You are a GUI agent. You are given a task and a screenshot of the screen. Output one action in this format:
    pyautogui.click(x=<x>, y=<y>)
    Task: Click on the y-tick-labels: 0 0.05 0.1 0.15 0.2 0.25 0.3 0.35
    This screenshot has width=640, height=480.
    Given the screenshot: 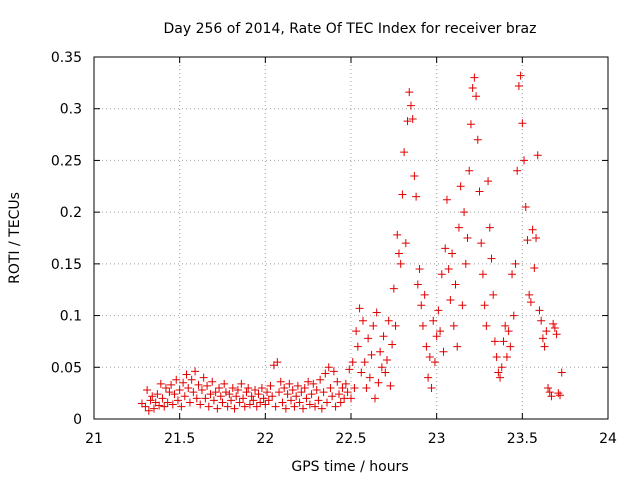 What is the action you would take?
    pyautogui.click(x=66, y=239)
    